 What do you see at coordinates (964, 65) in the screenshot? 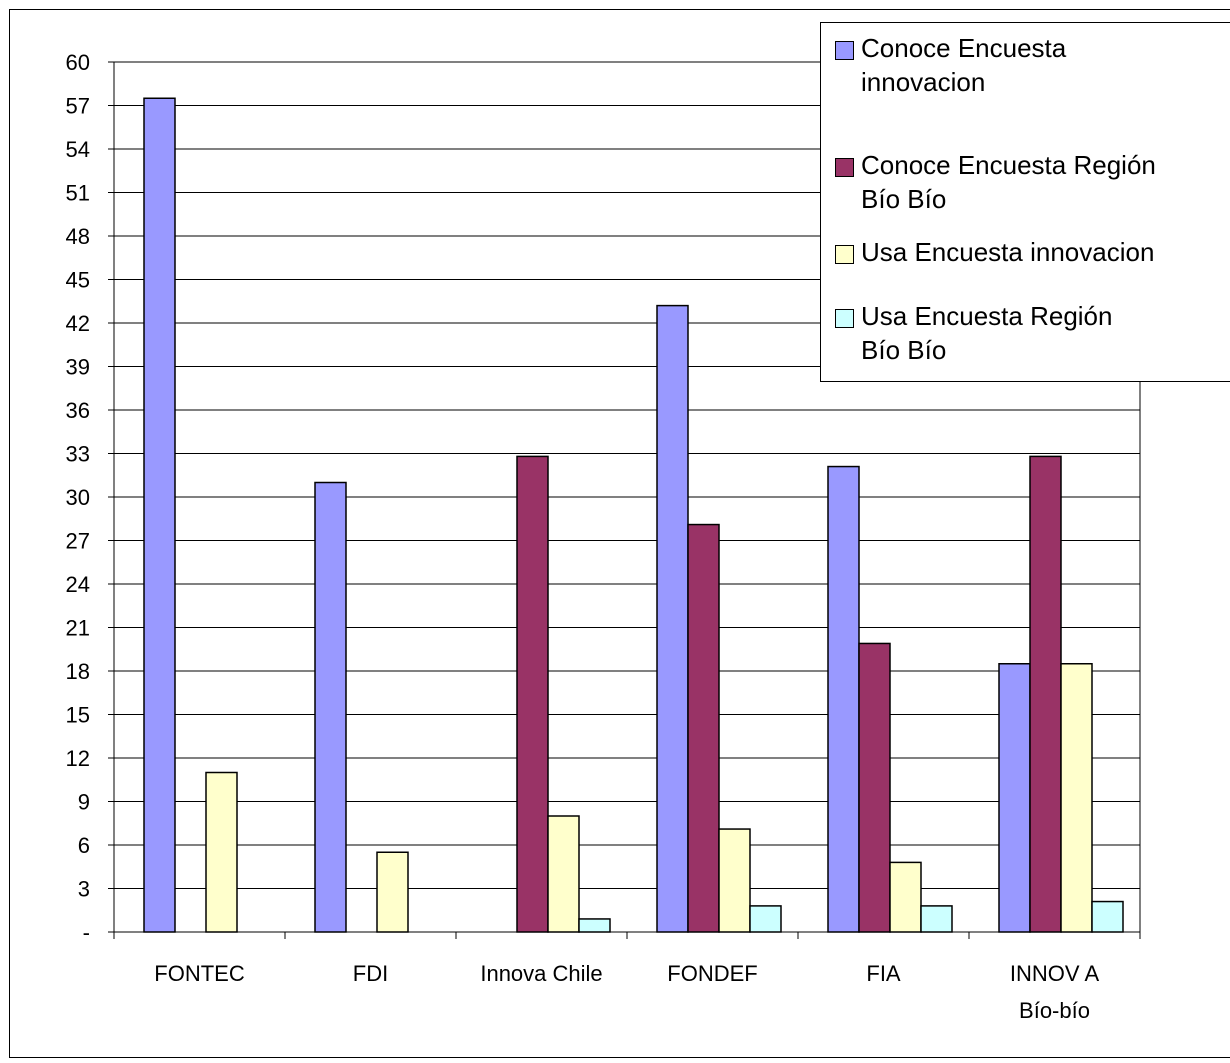
I see `legend-label-series-1: Conoce Encuesta innovacion` at bounding box center [964, 65].